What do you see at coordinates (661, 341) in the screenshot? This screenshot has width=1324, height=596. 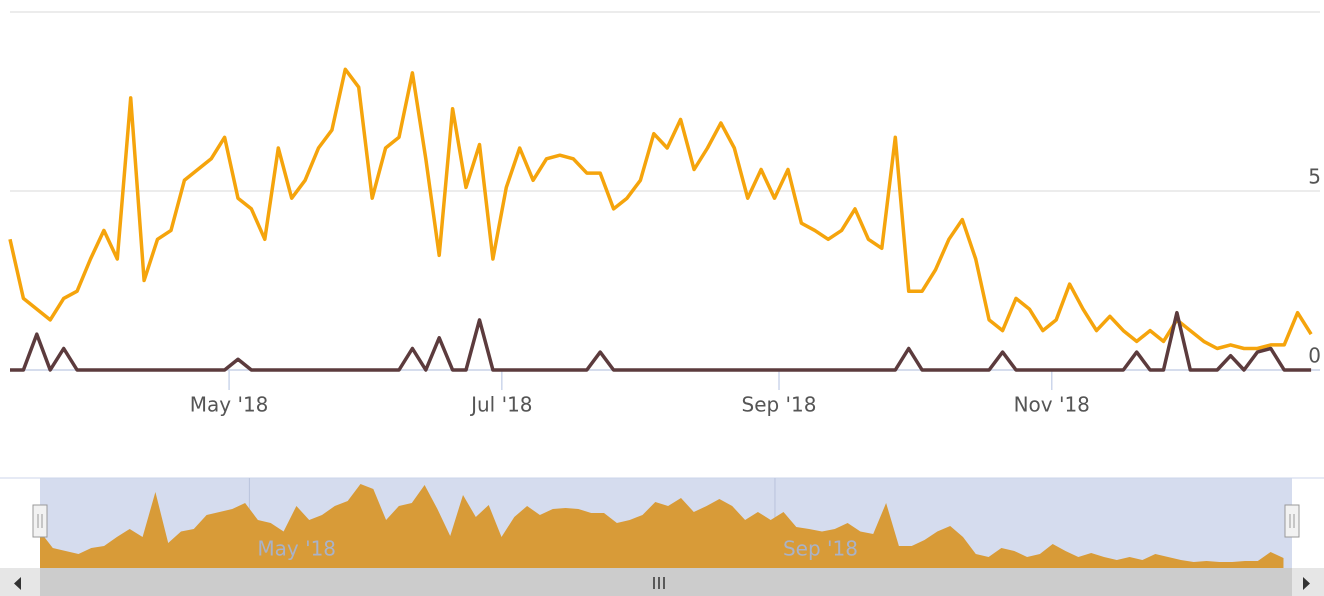 I see `line-series` at bounding box center [661, 341].